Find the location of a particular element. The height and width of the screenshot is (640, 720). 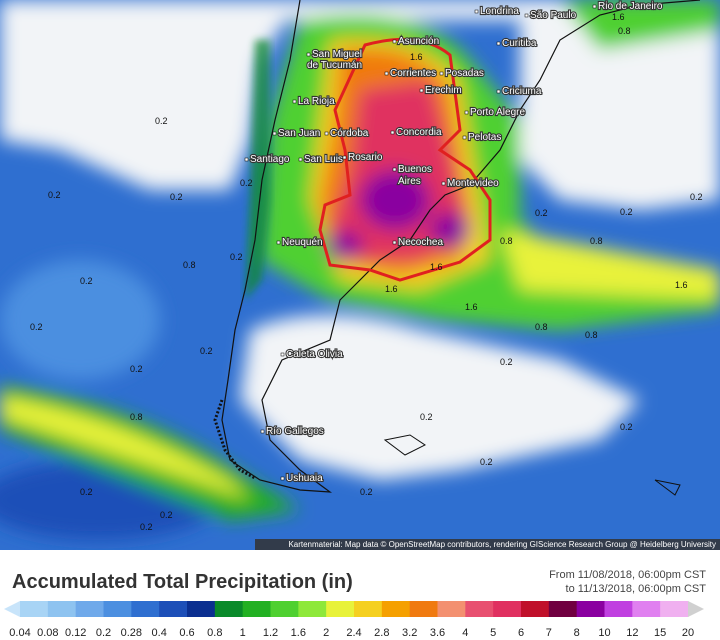

colorbar-label: 3.2 is located at coordinates (409, 633).